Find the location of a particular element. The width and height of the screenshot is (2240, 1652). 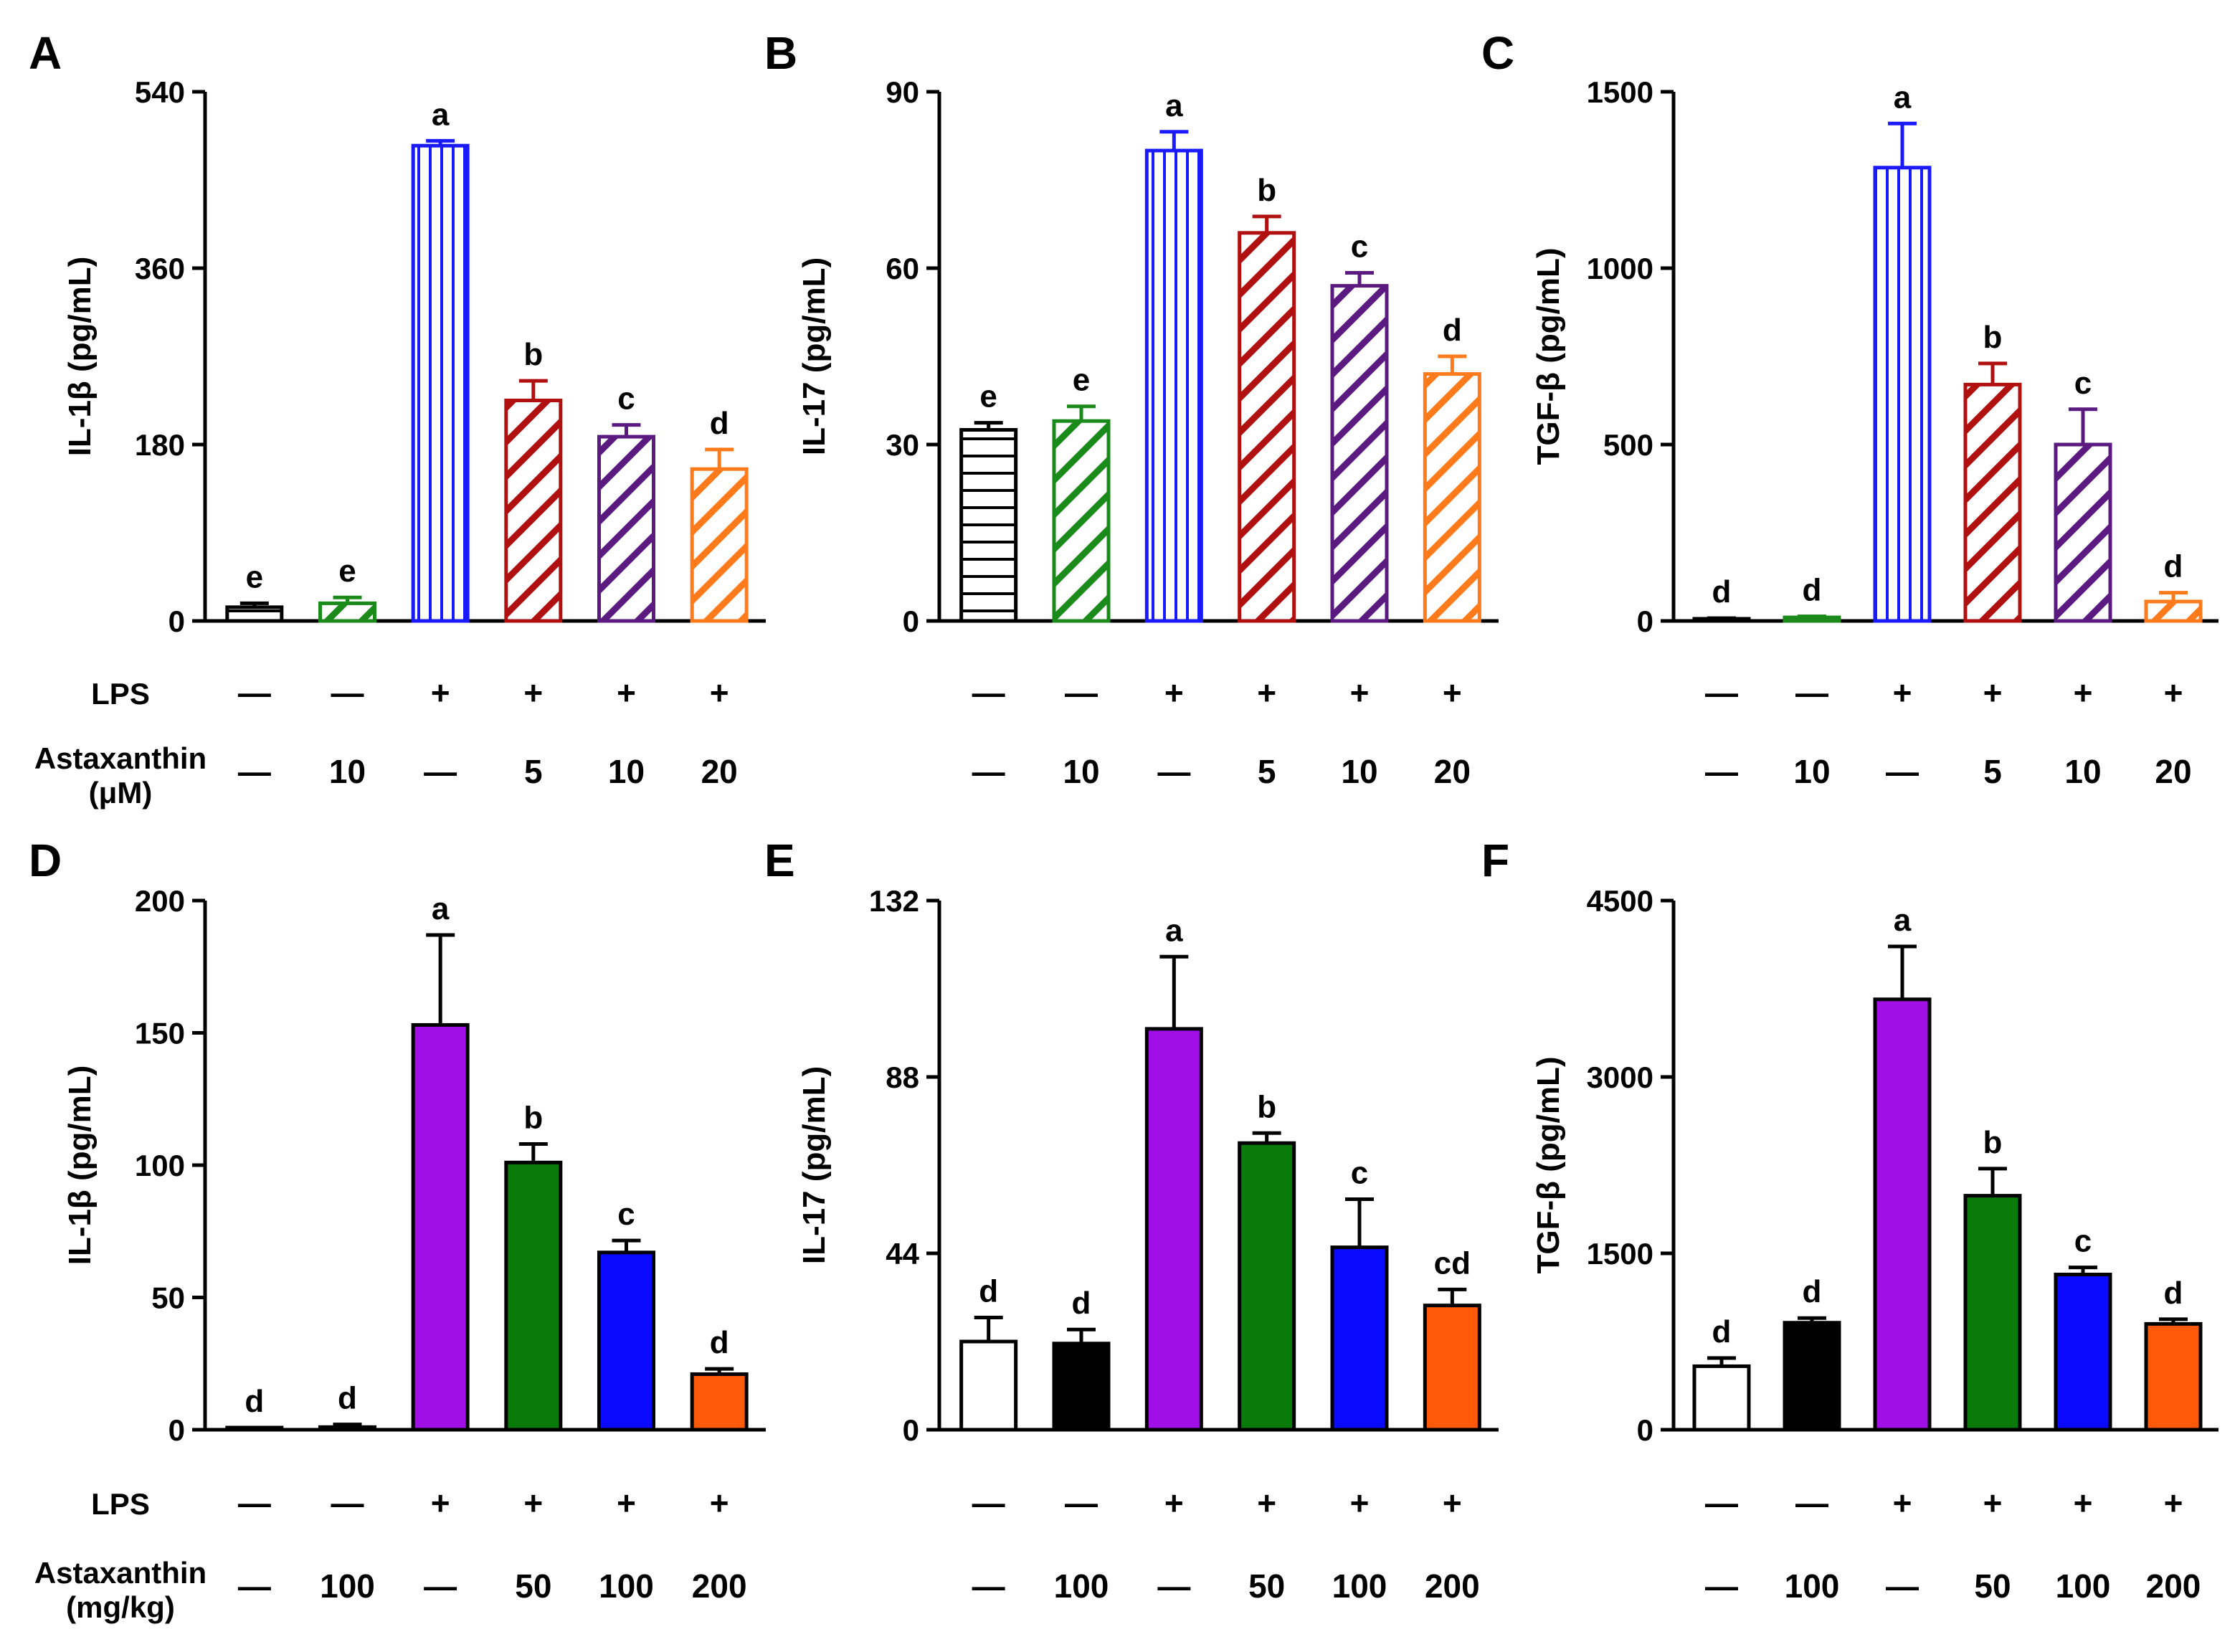

y-axis-label: IL-17 (pg/mL) is located at coordinates (814, 1165).